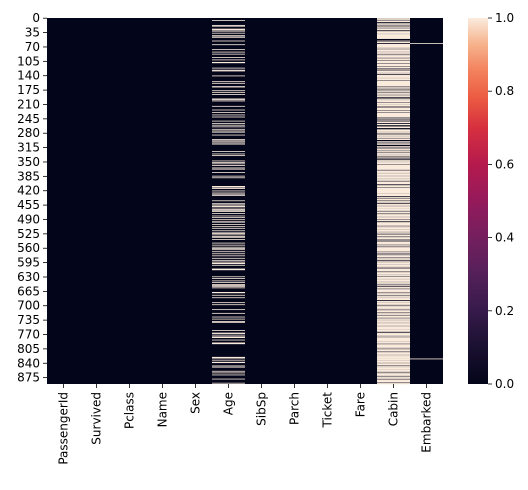 This screenshot has width=528, height=490. What do you see at coordinates (504, 18) in the screenshot?
I see `colorbar-tick-label: 1.0` at bounding box center [504, 18].